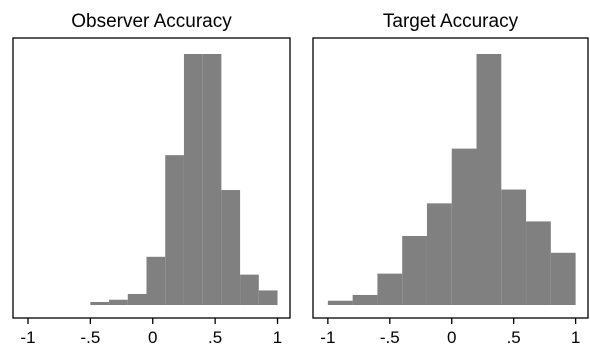  I want to click on panel-title: Observer Accuracy, so click(151, 21).